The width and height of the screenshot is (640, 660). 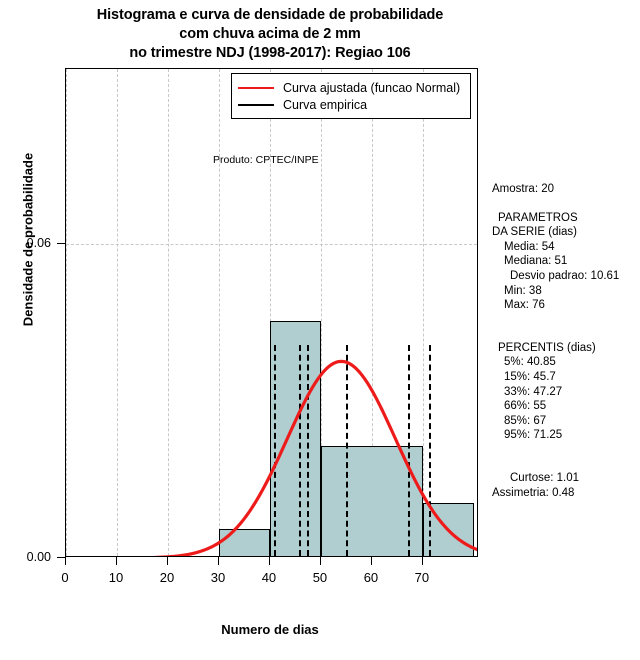 What do you see at coordinates (525, 406) in the screenshot?
I see `stat-p66: 66%: 55` at bounding box center [525, 406].